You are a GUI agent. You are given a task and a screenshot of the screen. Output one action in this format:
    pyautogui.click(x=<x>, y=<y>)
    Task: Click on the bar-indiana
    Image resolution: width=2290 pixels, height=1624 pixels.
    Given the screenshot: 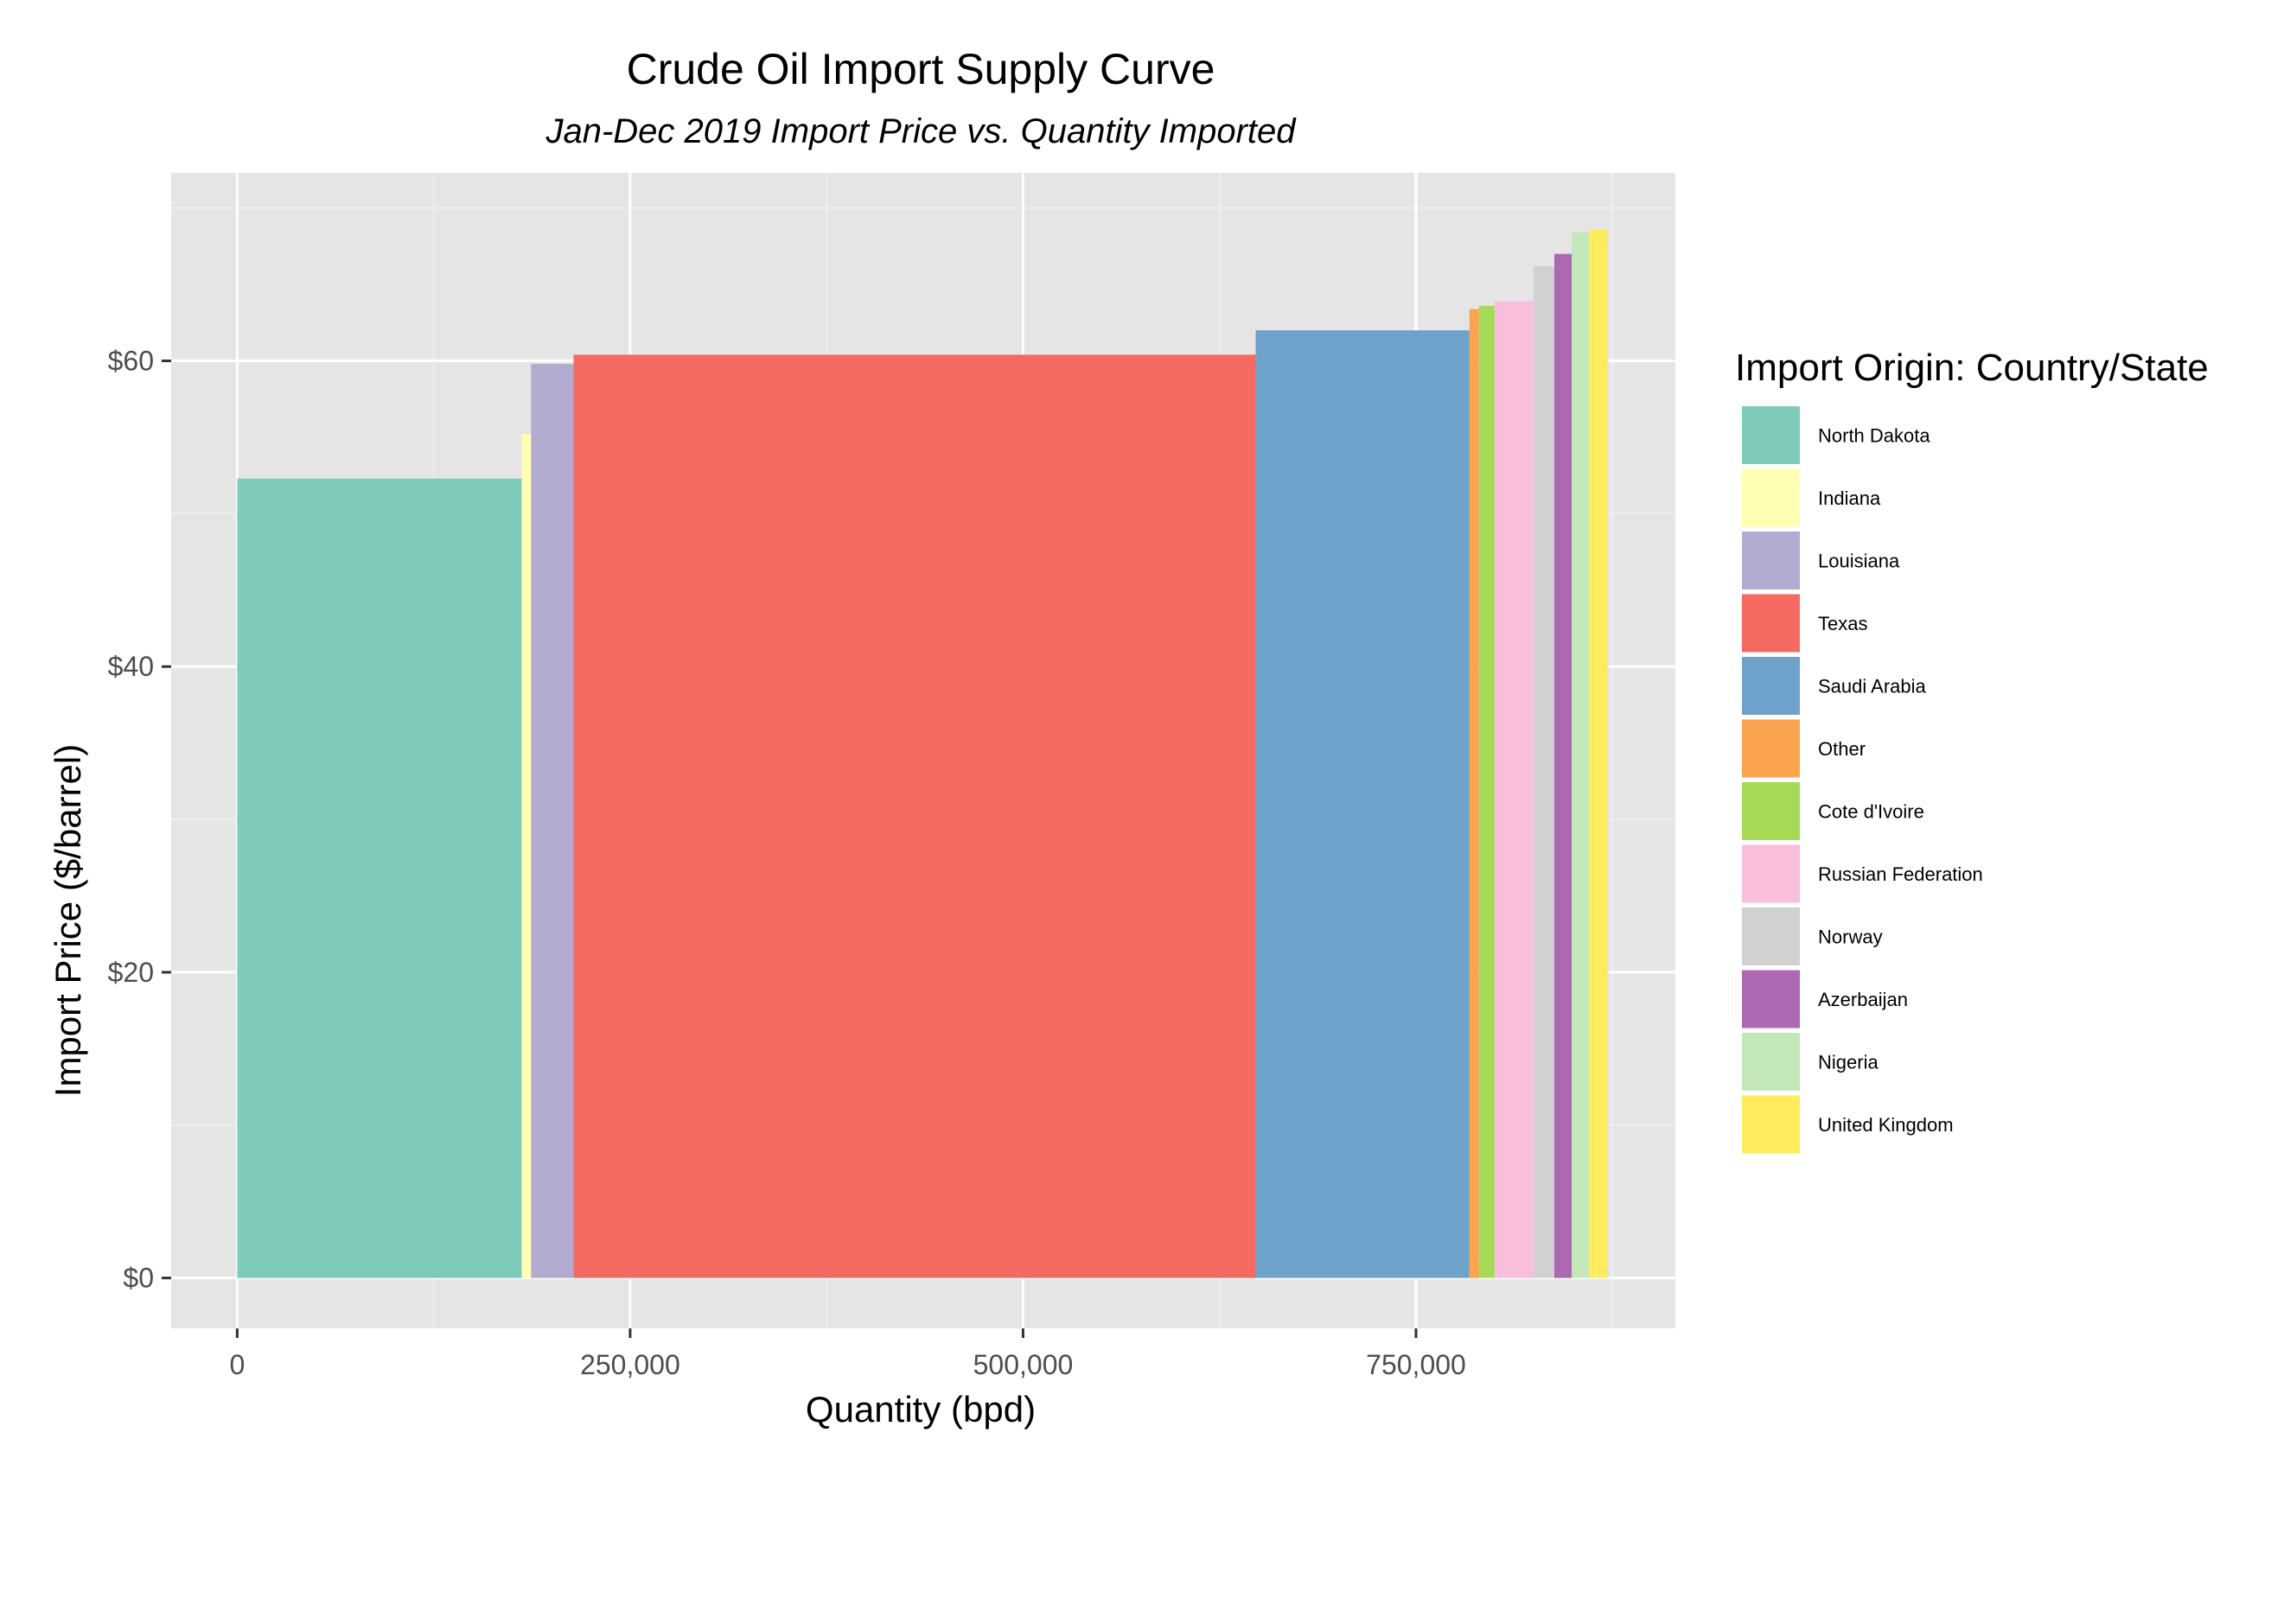 What is the action you would take?
    pyautogui.click(x=526, y=856)
    